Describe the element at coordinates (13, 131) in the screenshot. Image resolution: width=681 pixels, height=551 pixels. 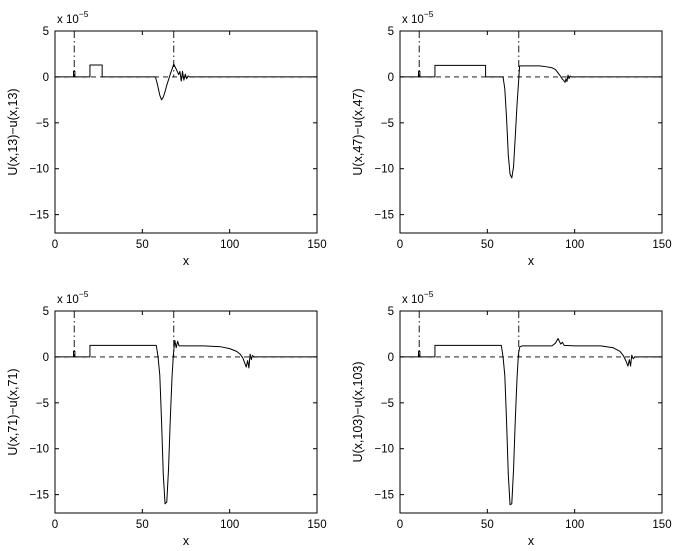
I see `y-axis-label: U(x,13)−u(x,13)` at that location.